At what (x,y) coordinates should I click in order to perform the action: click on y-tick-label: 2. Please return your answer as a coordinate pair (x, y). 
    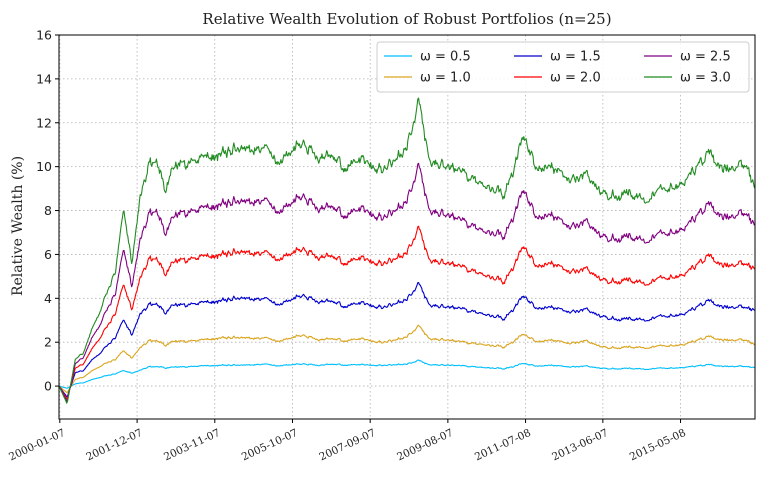
    Looking at the image, I should click on (48, 342).